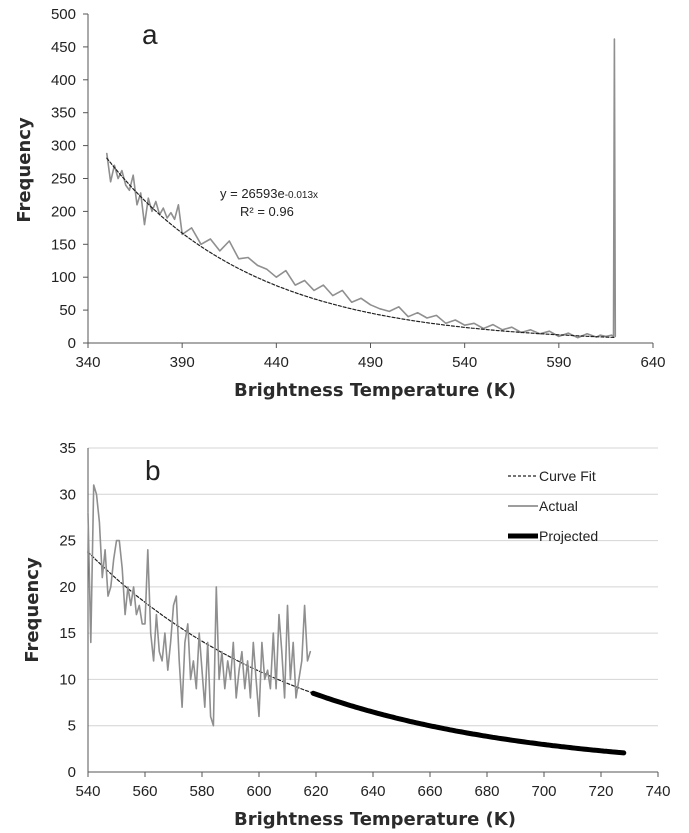  What do you see at coordinates (201, 791) in the screenshot?
I see `x-tick-label: 580` at bounding box center [201, 791].